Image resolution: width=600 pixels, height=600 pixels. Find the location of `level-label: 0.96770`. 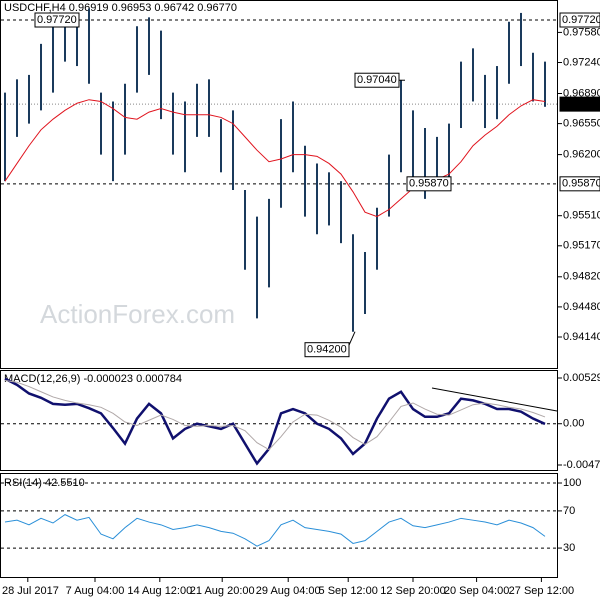

level-label: 0.96770 is located at coordinates (581, 104).